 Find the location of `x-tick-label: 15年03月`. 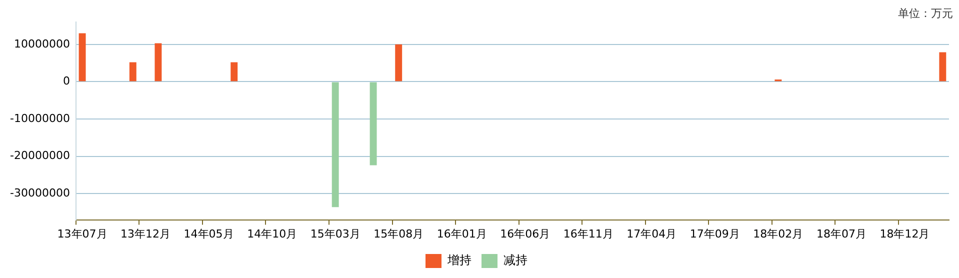

x-tick-label: 15年03月 is located at coordinates (335, 233).